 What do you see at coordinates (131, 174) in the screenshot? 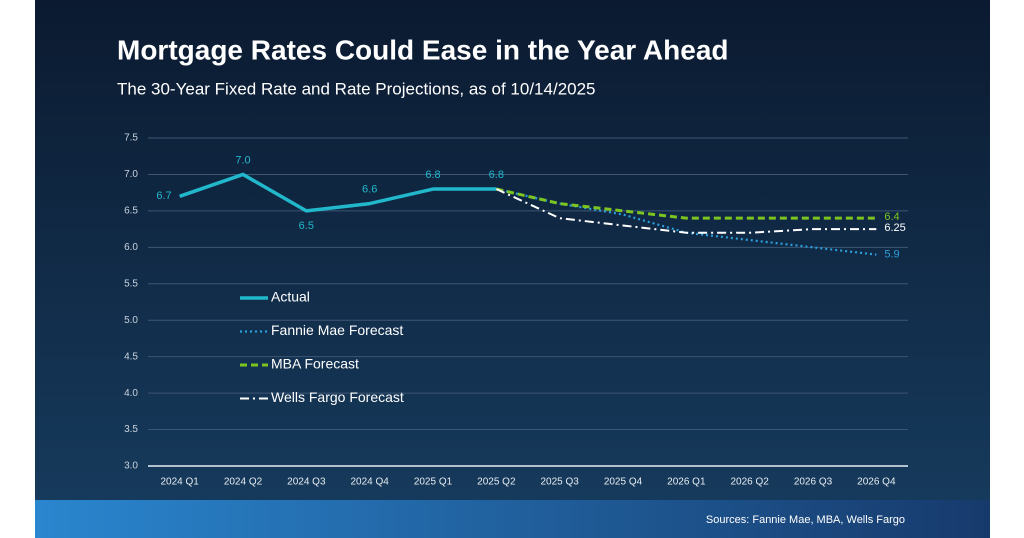
I see `y-tick-label: 7.0` at bounding box center [131, 174].